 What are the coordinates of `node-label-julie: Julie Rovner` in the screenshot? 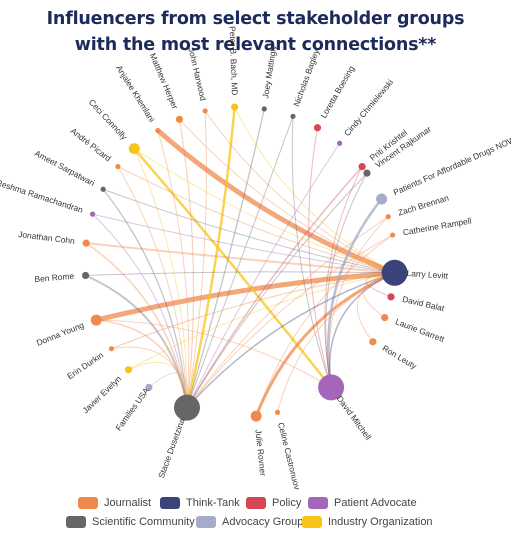 It's located at (260, 453).